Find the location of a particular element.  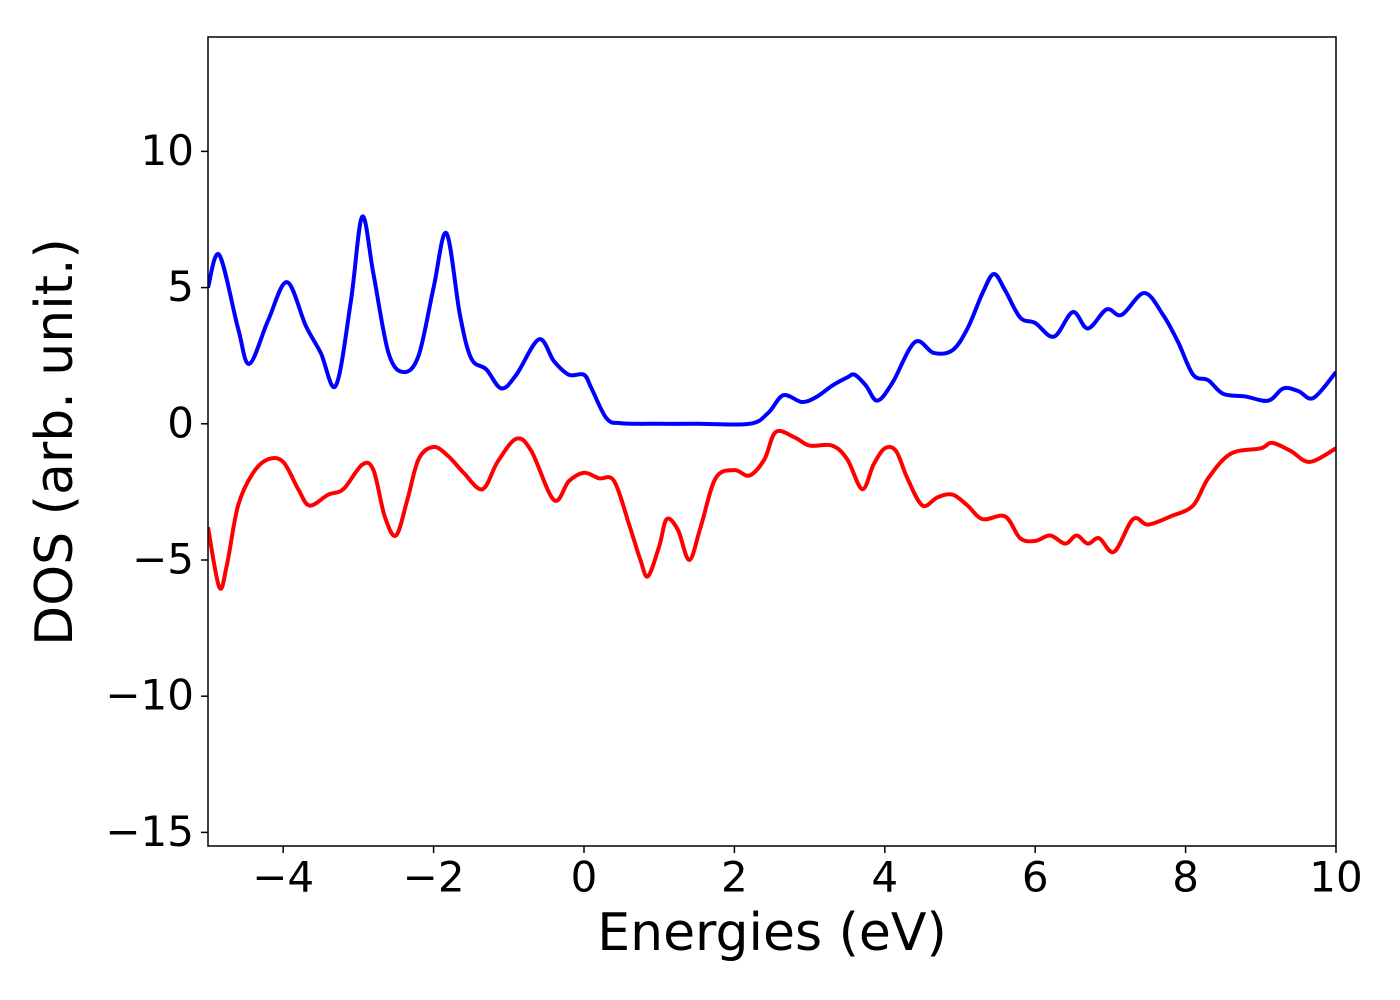

x-tick-label: 4 is located at coordinates (884, 877).